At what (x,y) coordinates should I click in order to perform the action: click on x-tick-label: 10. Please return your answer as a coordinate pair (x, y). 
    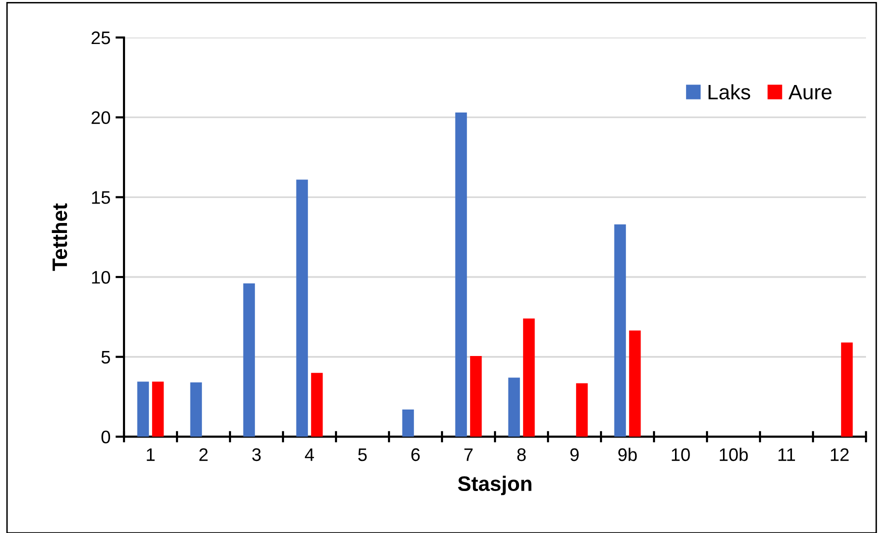
    Looking at the image, I should click on (681, 455).